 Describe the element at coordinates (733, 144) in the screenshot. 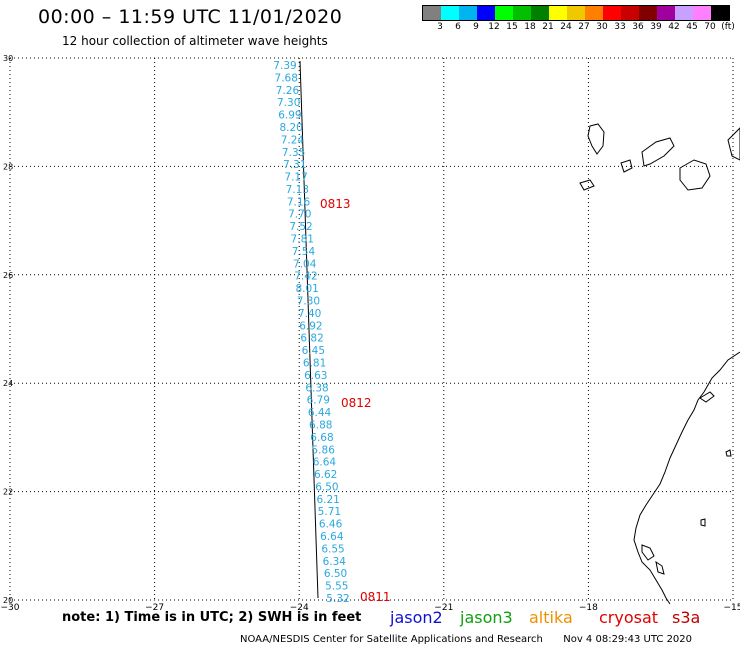

I see `fuerteventura-island` at that location.